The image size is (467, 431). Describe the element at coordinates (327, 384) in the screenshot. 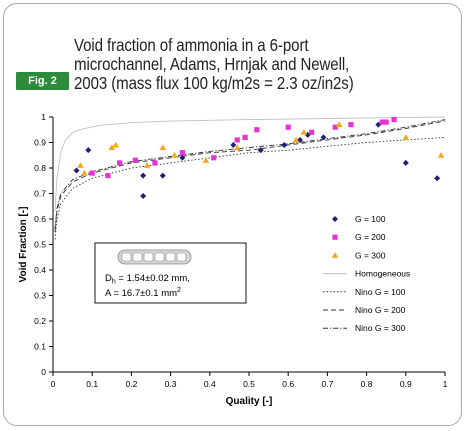

I see `x-tick-label: 0.7` at that location.